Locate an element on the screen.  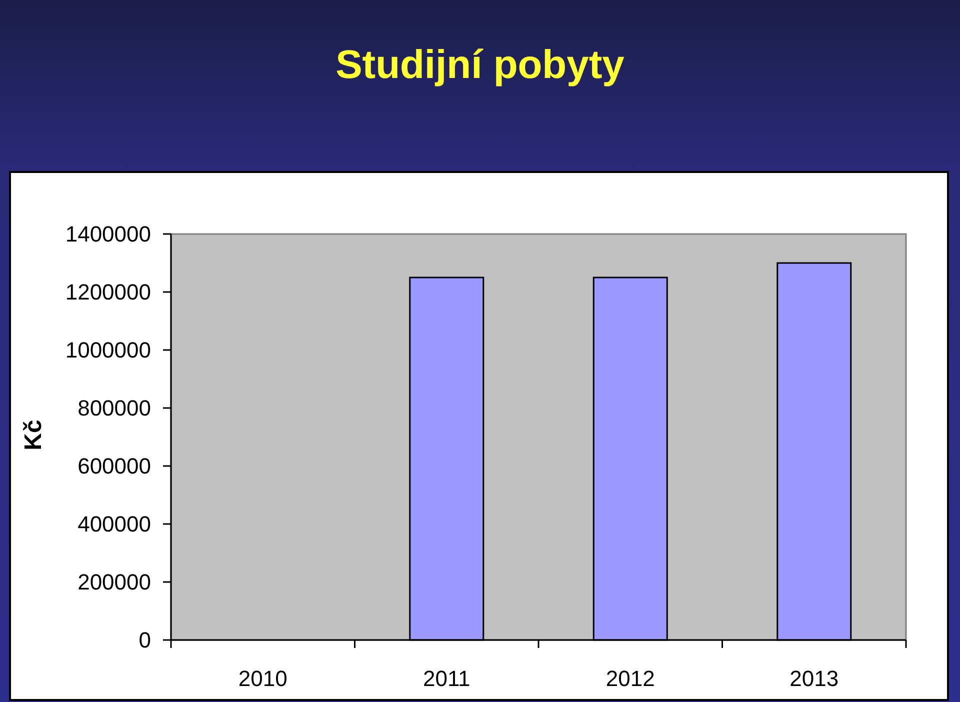
y-tick-label: 800000 is located at coordinates (114, 408).